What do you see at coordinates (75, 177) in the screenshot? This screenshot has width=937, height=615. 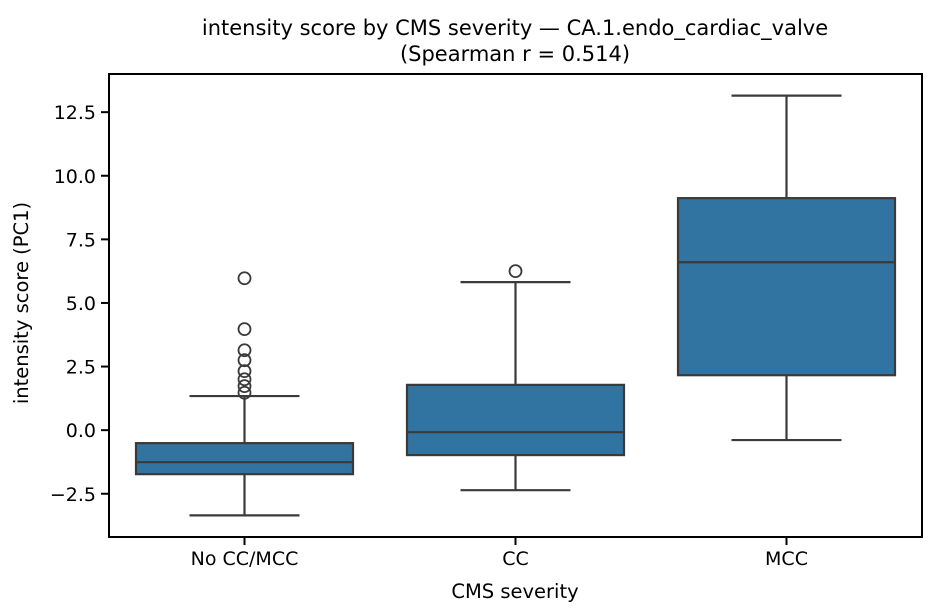 I see `y-tick-label: 10.0` at bounding box center [75, 177].